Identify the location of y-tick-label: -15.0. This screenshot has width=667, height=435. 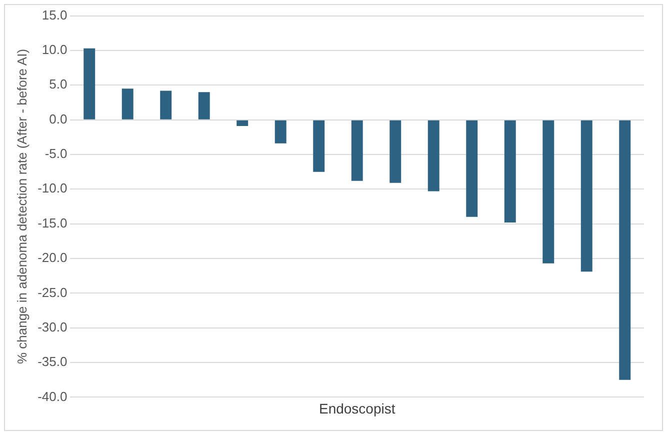
(53, 222).